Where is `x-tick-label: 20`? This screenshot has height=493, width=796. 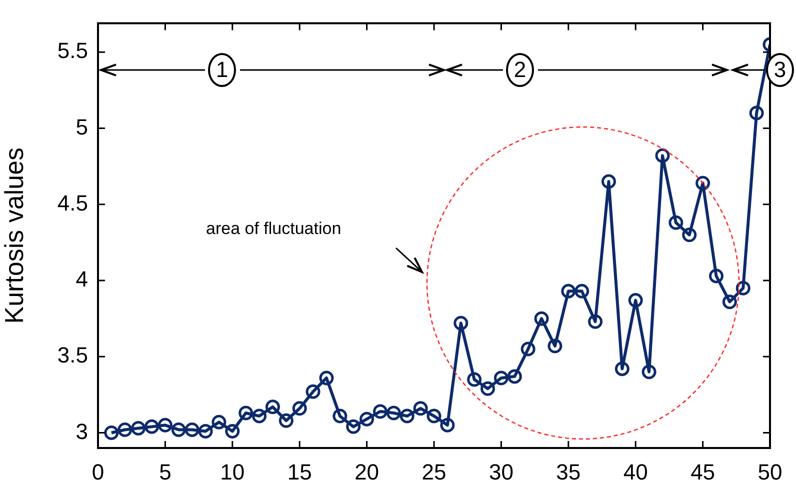 x-tick-label: 20 is located at coordinates (367, 471).